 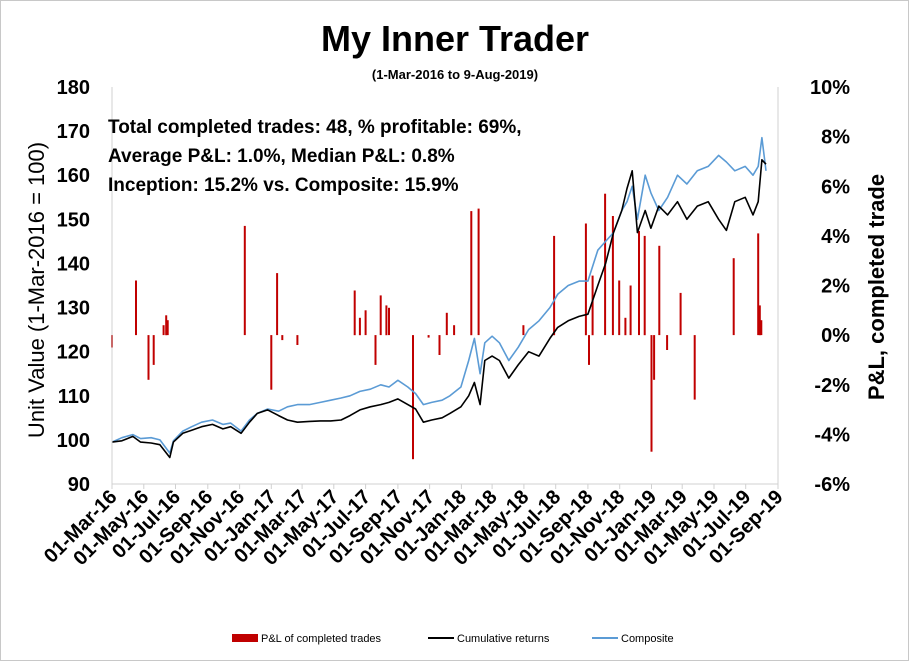 What do you see at coordinates (73, 309) in the screenshot?
I see `y-left-tick-label: 130` at bounding box center [73, 309].